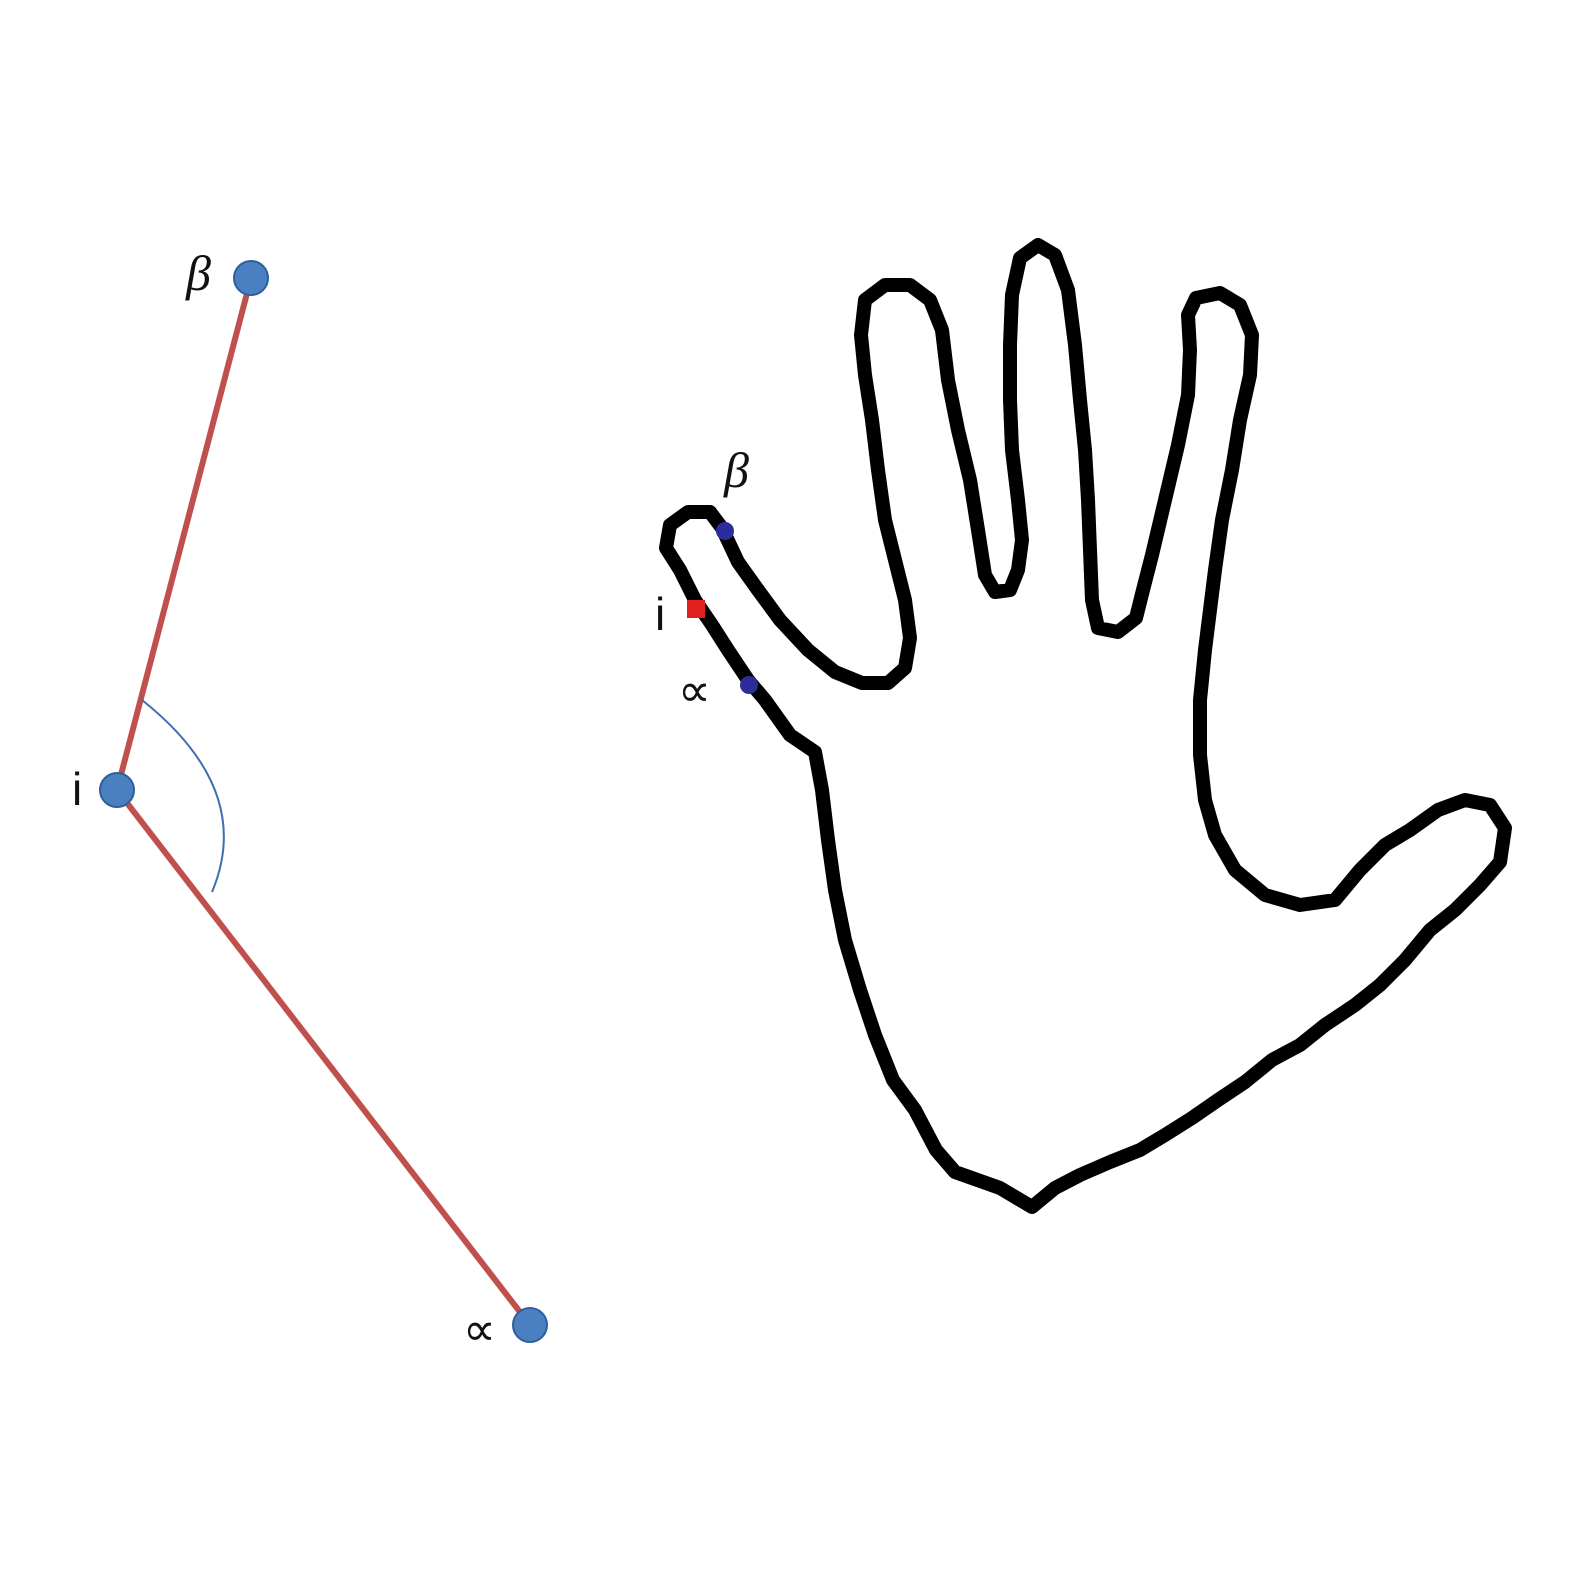 This screenshot has width=1575, height=1575. I want to click on hand-point-alpha, so click(749, 685).